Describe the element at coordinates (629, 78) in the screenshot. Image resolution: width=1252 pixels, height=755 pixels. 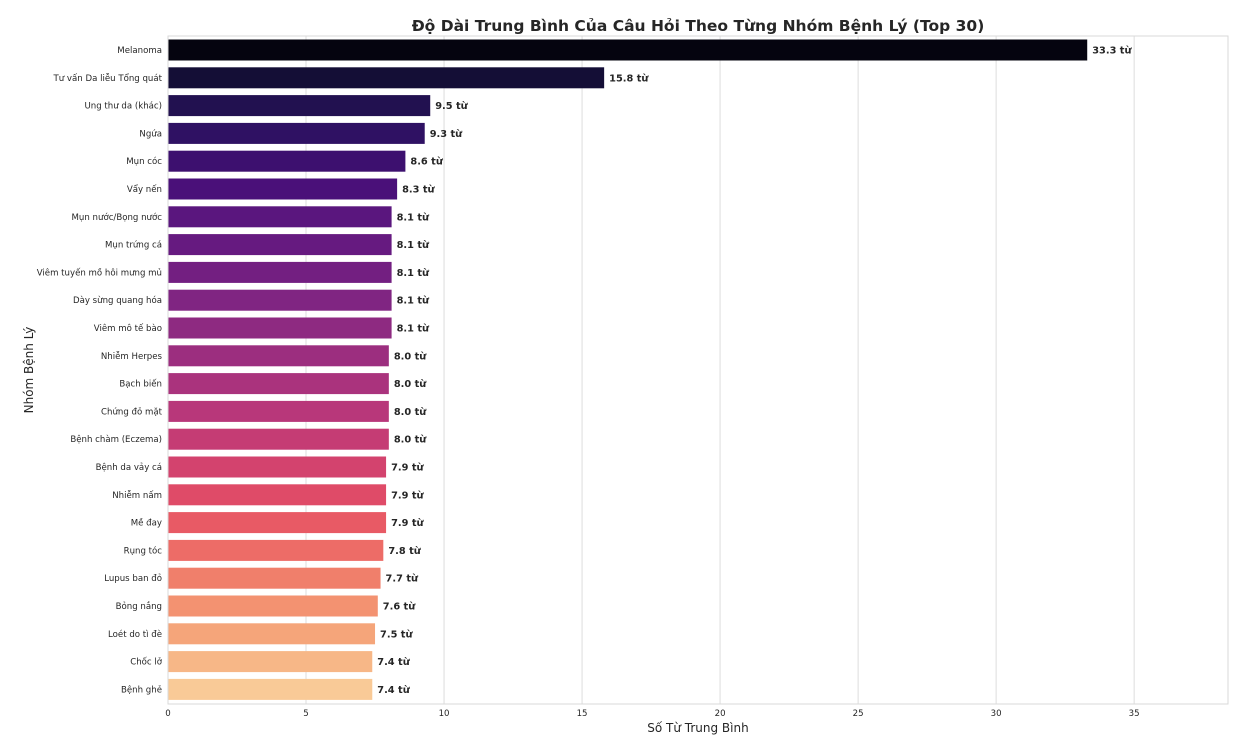
I see `value-label: 15.8 từ` at that location.